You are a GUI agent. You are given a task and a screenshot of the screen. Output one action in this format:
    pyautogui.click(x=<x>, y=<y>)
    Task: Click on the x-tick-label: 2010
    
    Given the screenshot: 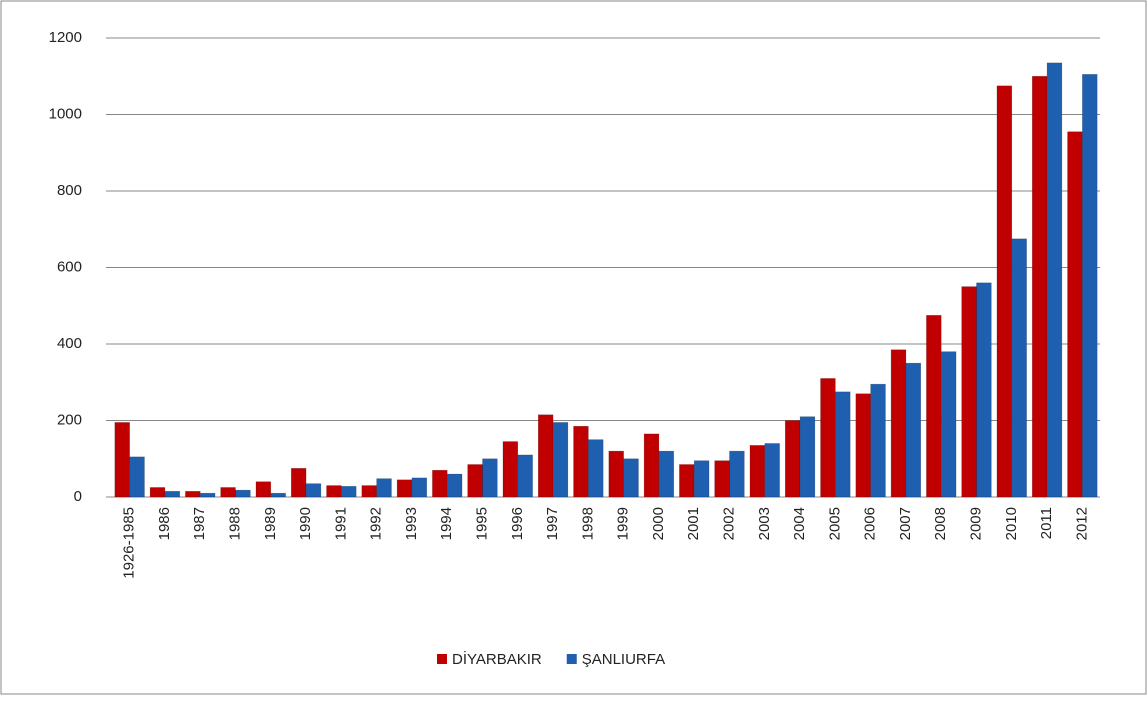 What is the action you would take?
    pyautogui.click(x=1011, y=523)
    